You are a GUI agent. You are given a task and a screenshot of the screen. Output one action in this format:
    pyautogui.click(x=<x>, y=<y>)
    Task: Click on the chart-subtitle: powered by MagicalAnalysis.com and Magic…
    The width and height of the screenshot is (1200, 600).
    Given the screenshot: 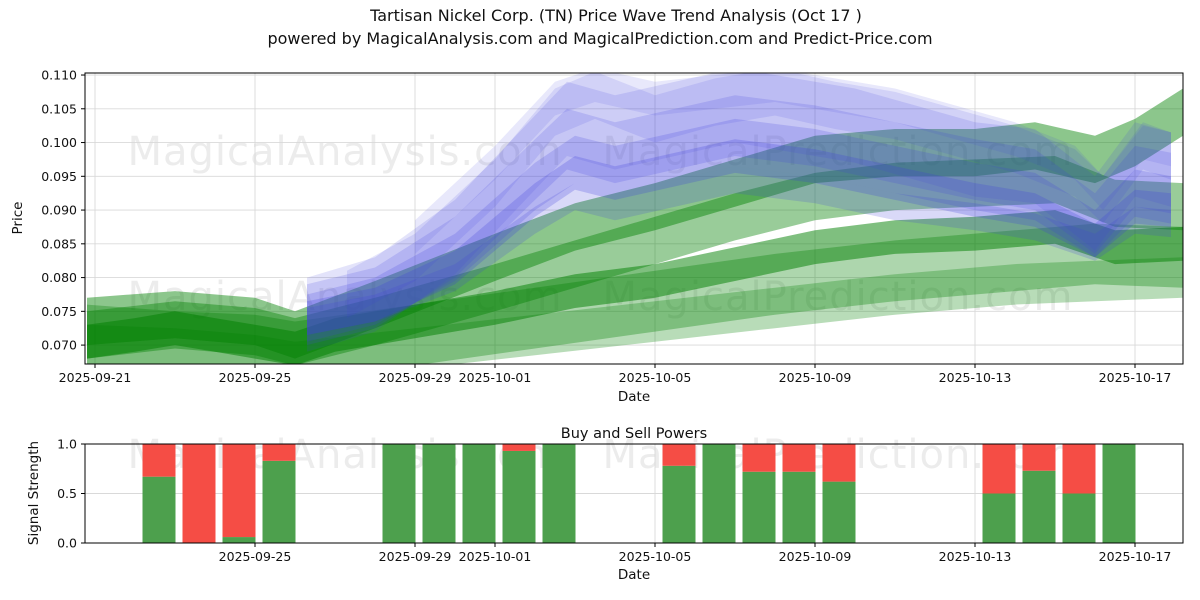 What is the action you would take?
    pyautogui.click(x=600, y=38)
    